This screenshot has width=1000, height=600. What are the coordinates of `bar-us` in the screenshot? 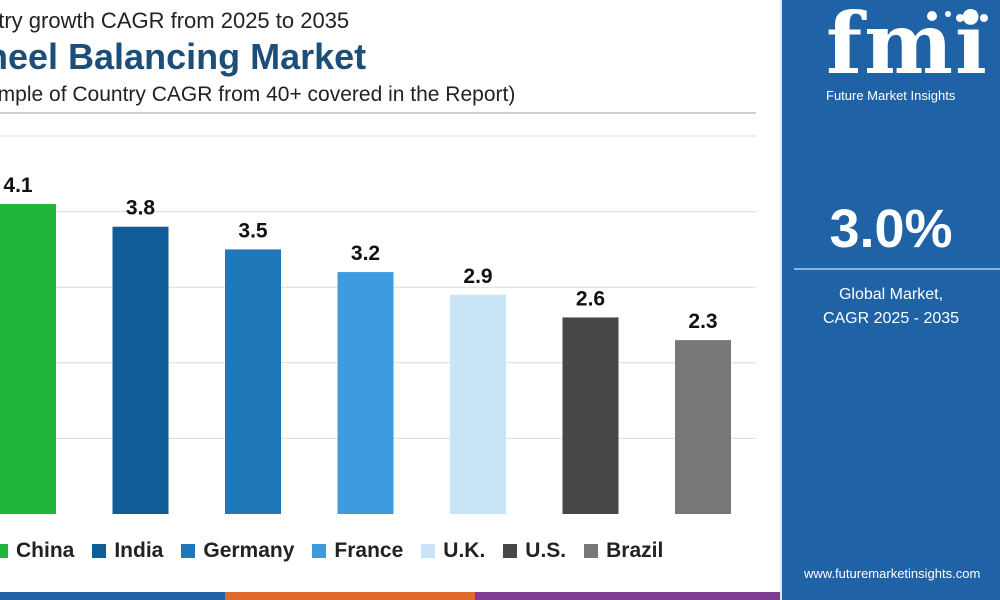 It's located at (590, 415).